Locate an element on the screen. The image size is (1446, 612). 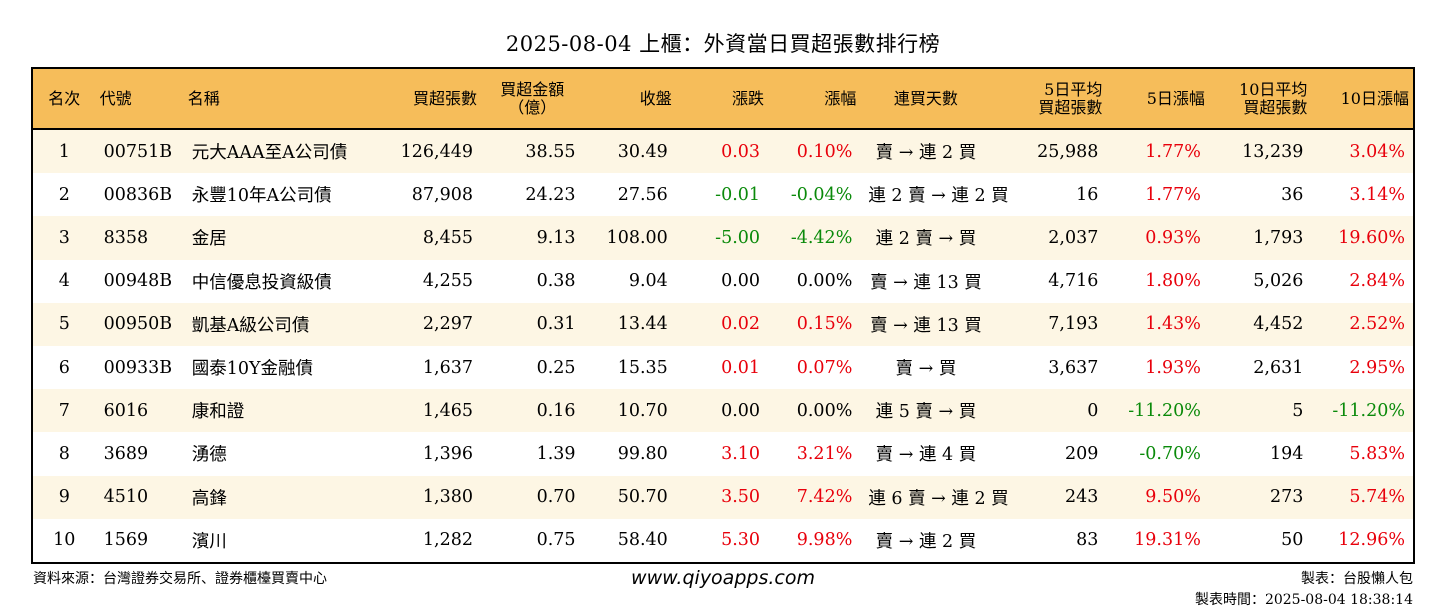
header-change-pct: 漲幅 is located at coordinates (814, 99).